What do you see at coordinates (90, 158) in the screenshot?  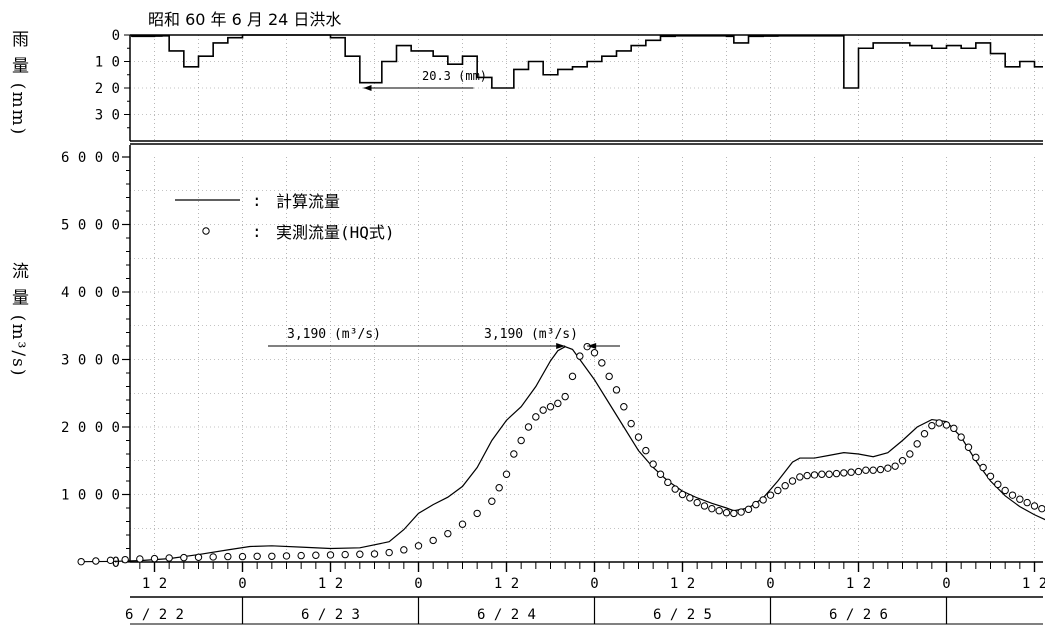 I see `flow-y-tick-label: 6 0 0 0` at bounding box center [90, 158].